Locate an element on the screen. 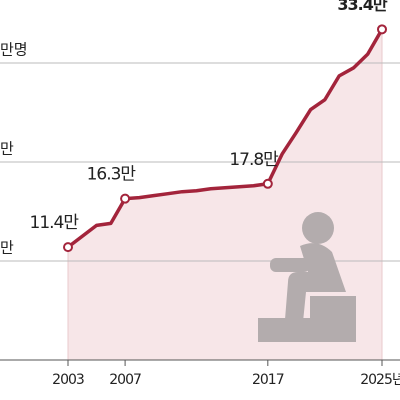 The width and height of the screenshot is (400, 400). x-tick-label: 2003 is located at coordinates (68, 380).